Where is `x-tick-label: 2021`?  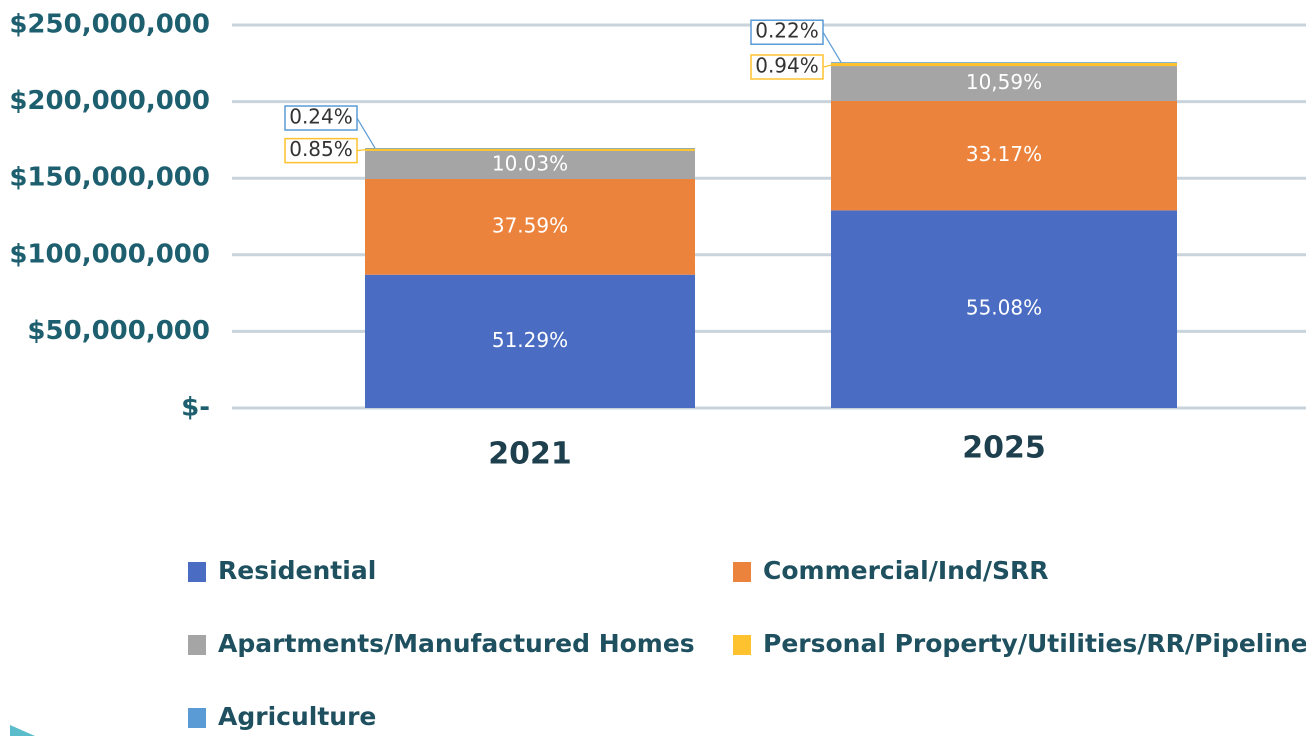 x-tick-label: 2021 is located at coordinates (530, 454).